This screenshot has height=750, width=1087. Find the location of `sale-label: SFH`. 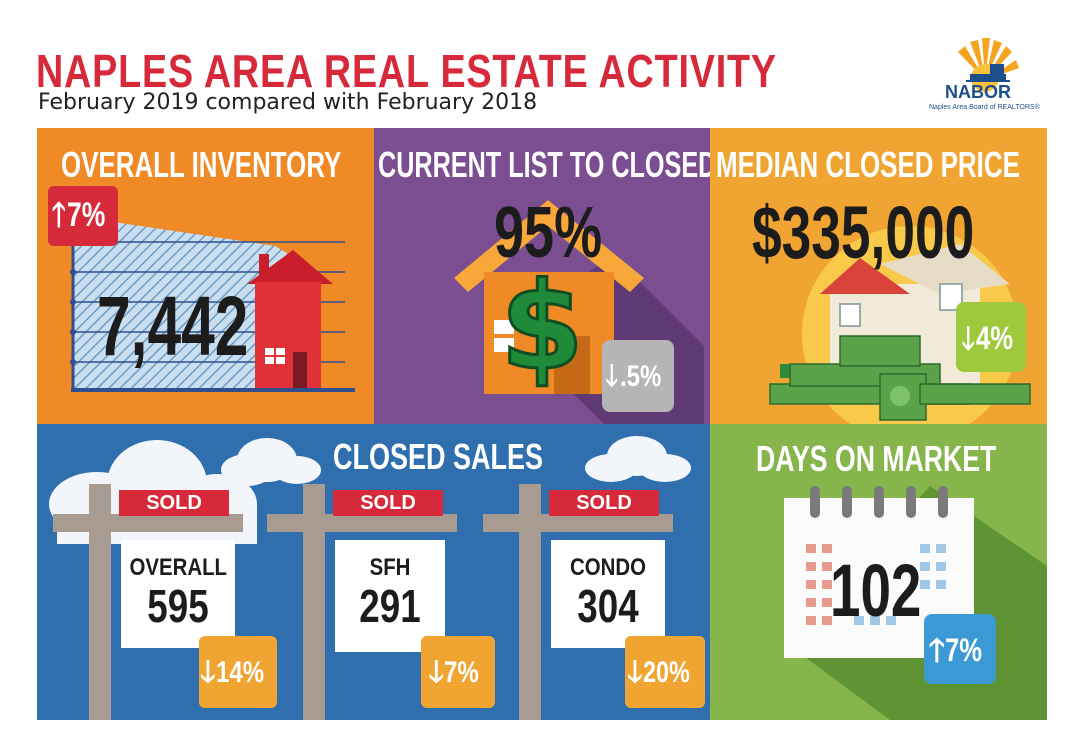

sale-label: SFH is located at coordinates (390, 567).